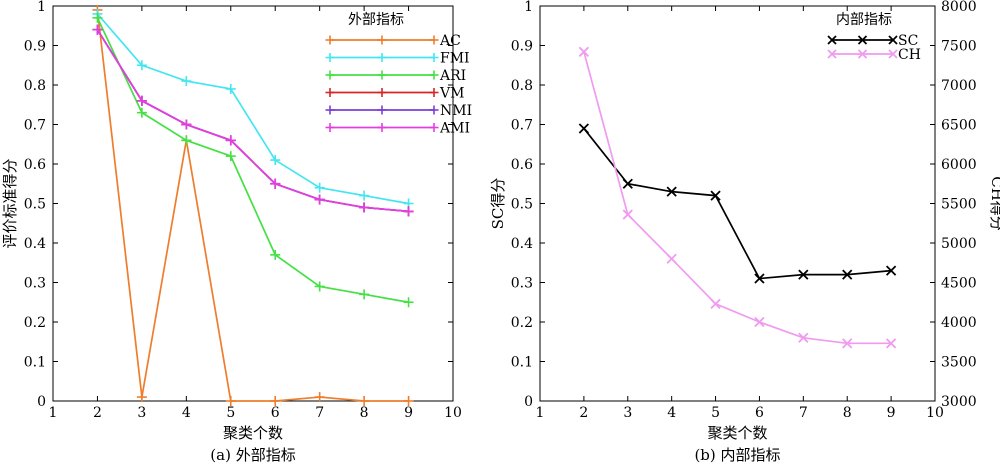  I want to click on y2-tick-label: 5500, so click(959, 205).